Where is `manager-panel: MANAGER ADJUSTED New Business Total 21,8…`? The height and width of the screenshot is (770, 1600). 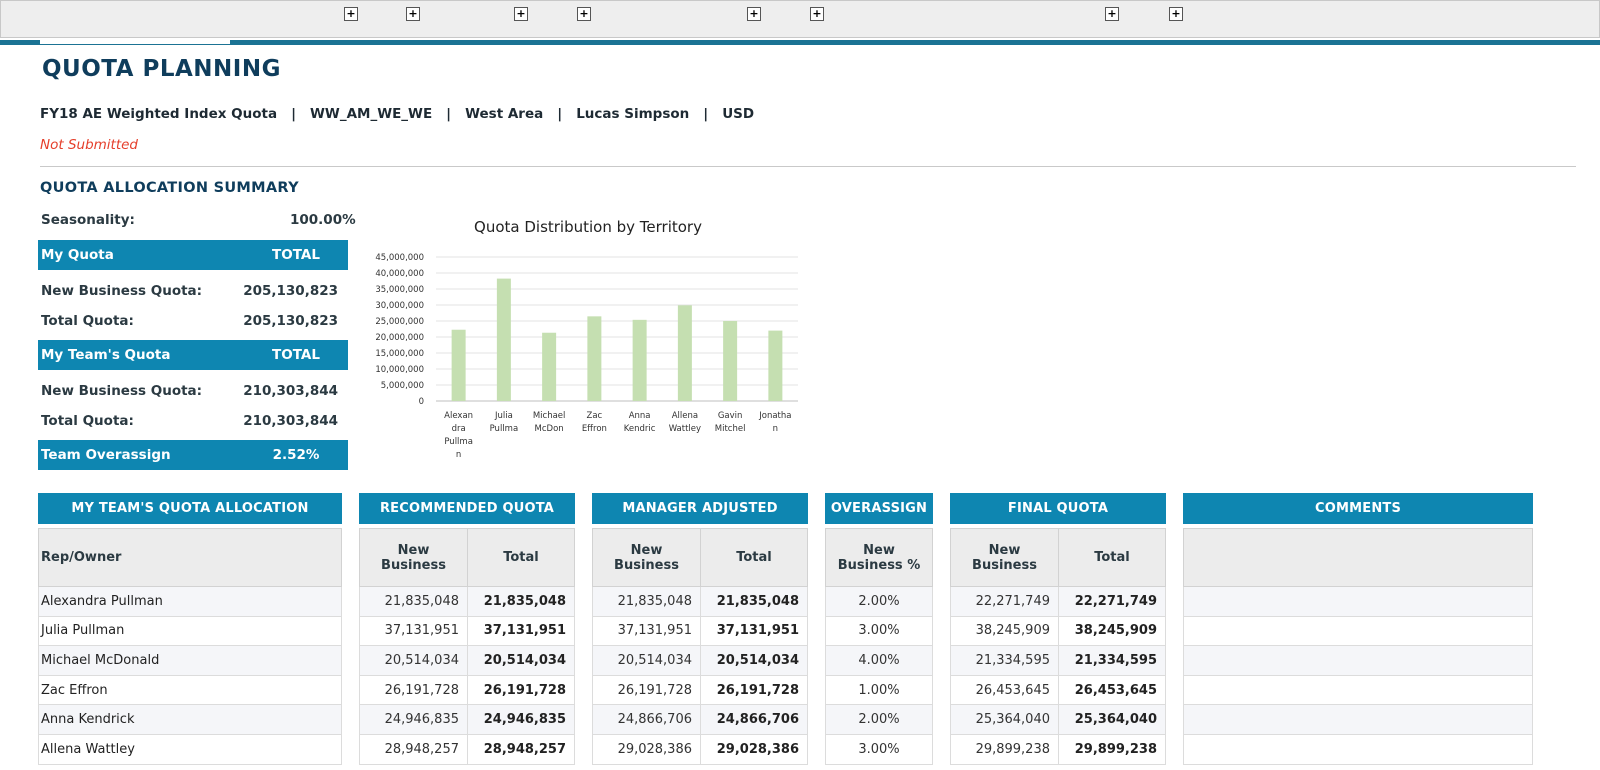 manager-panel: MANAGER ADJUSTED New Business Total 21,8… is located at coordinates (700, 629).